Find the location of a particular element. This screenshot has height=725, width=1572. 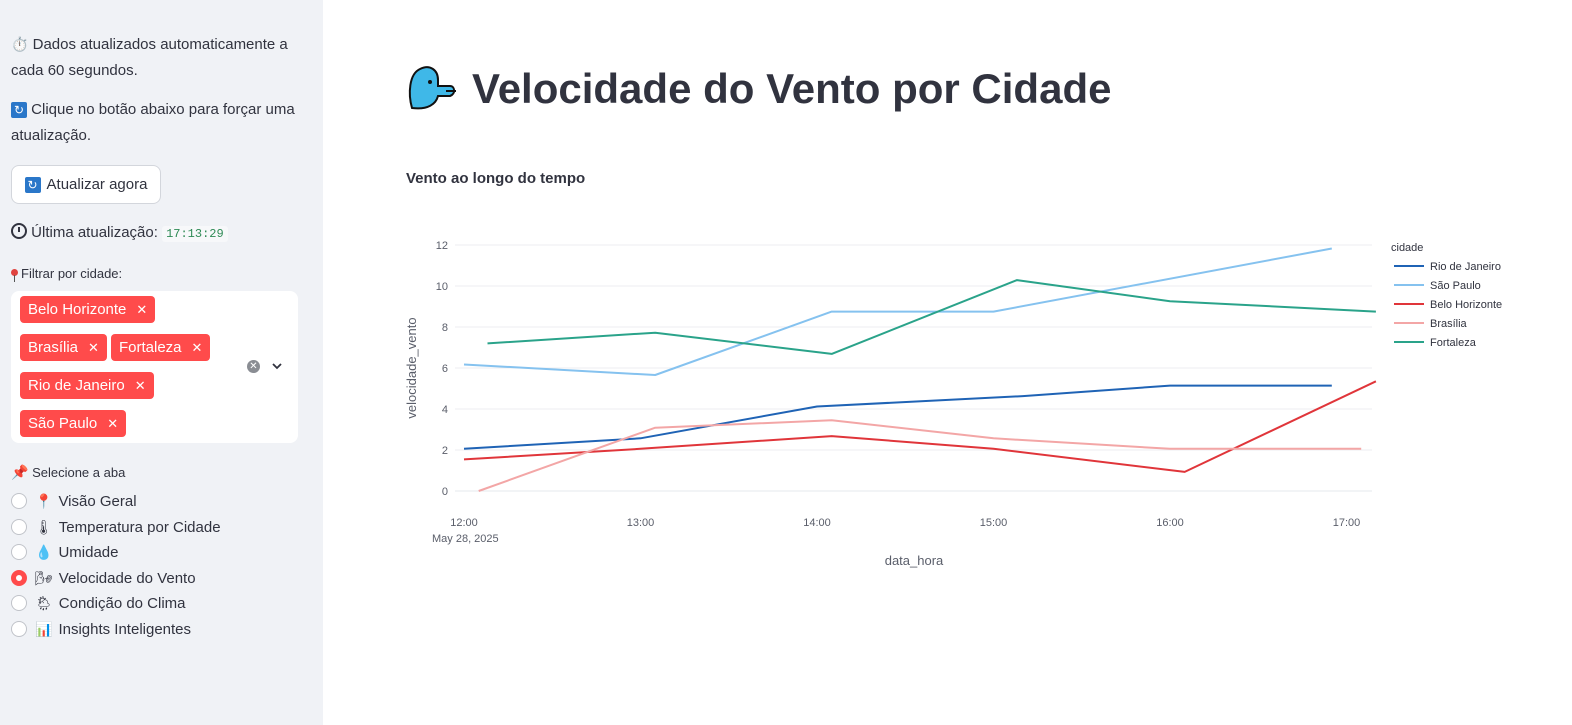

wind-face-icon is located at coordinates (432, 88).